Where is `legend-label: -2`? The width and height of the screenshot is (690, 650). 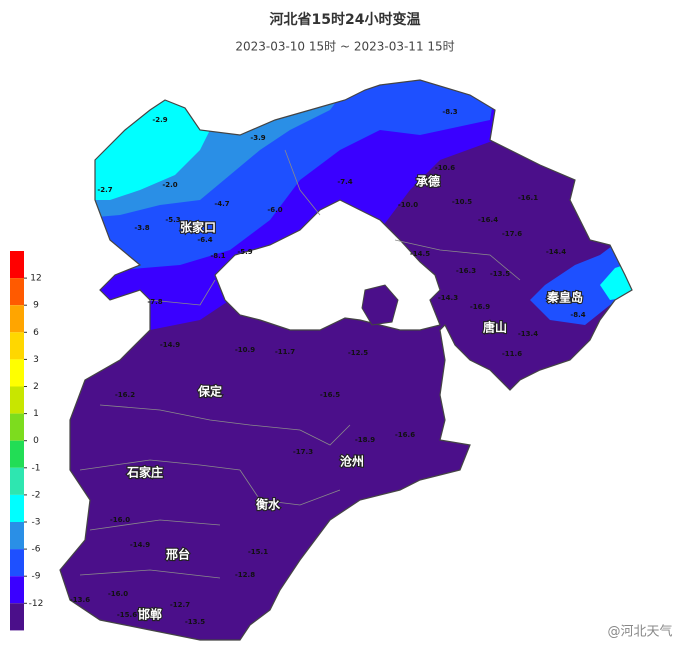 legend-label: -2 is located at coordinates (36, 495).